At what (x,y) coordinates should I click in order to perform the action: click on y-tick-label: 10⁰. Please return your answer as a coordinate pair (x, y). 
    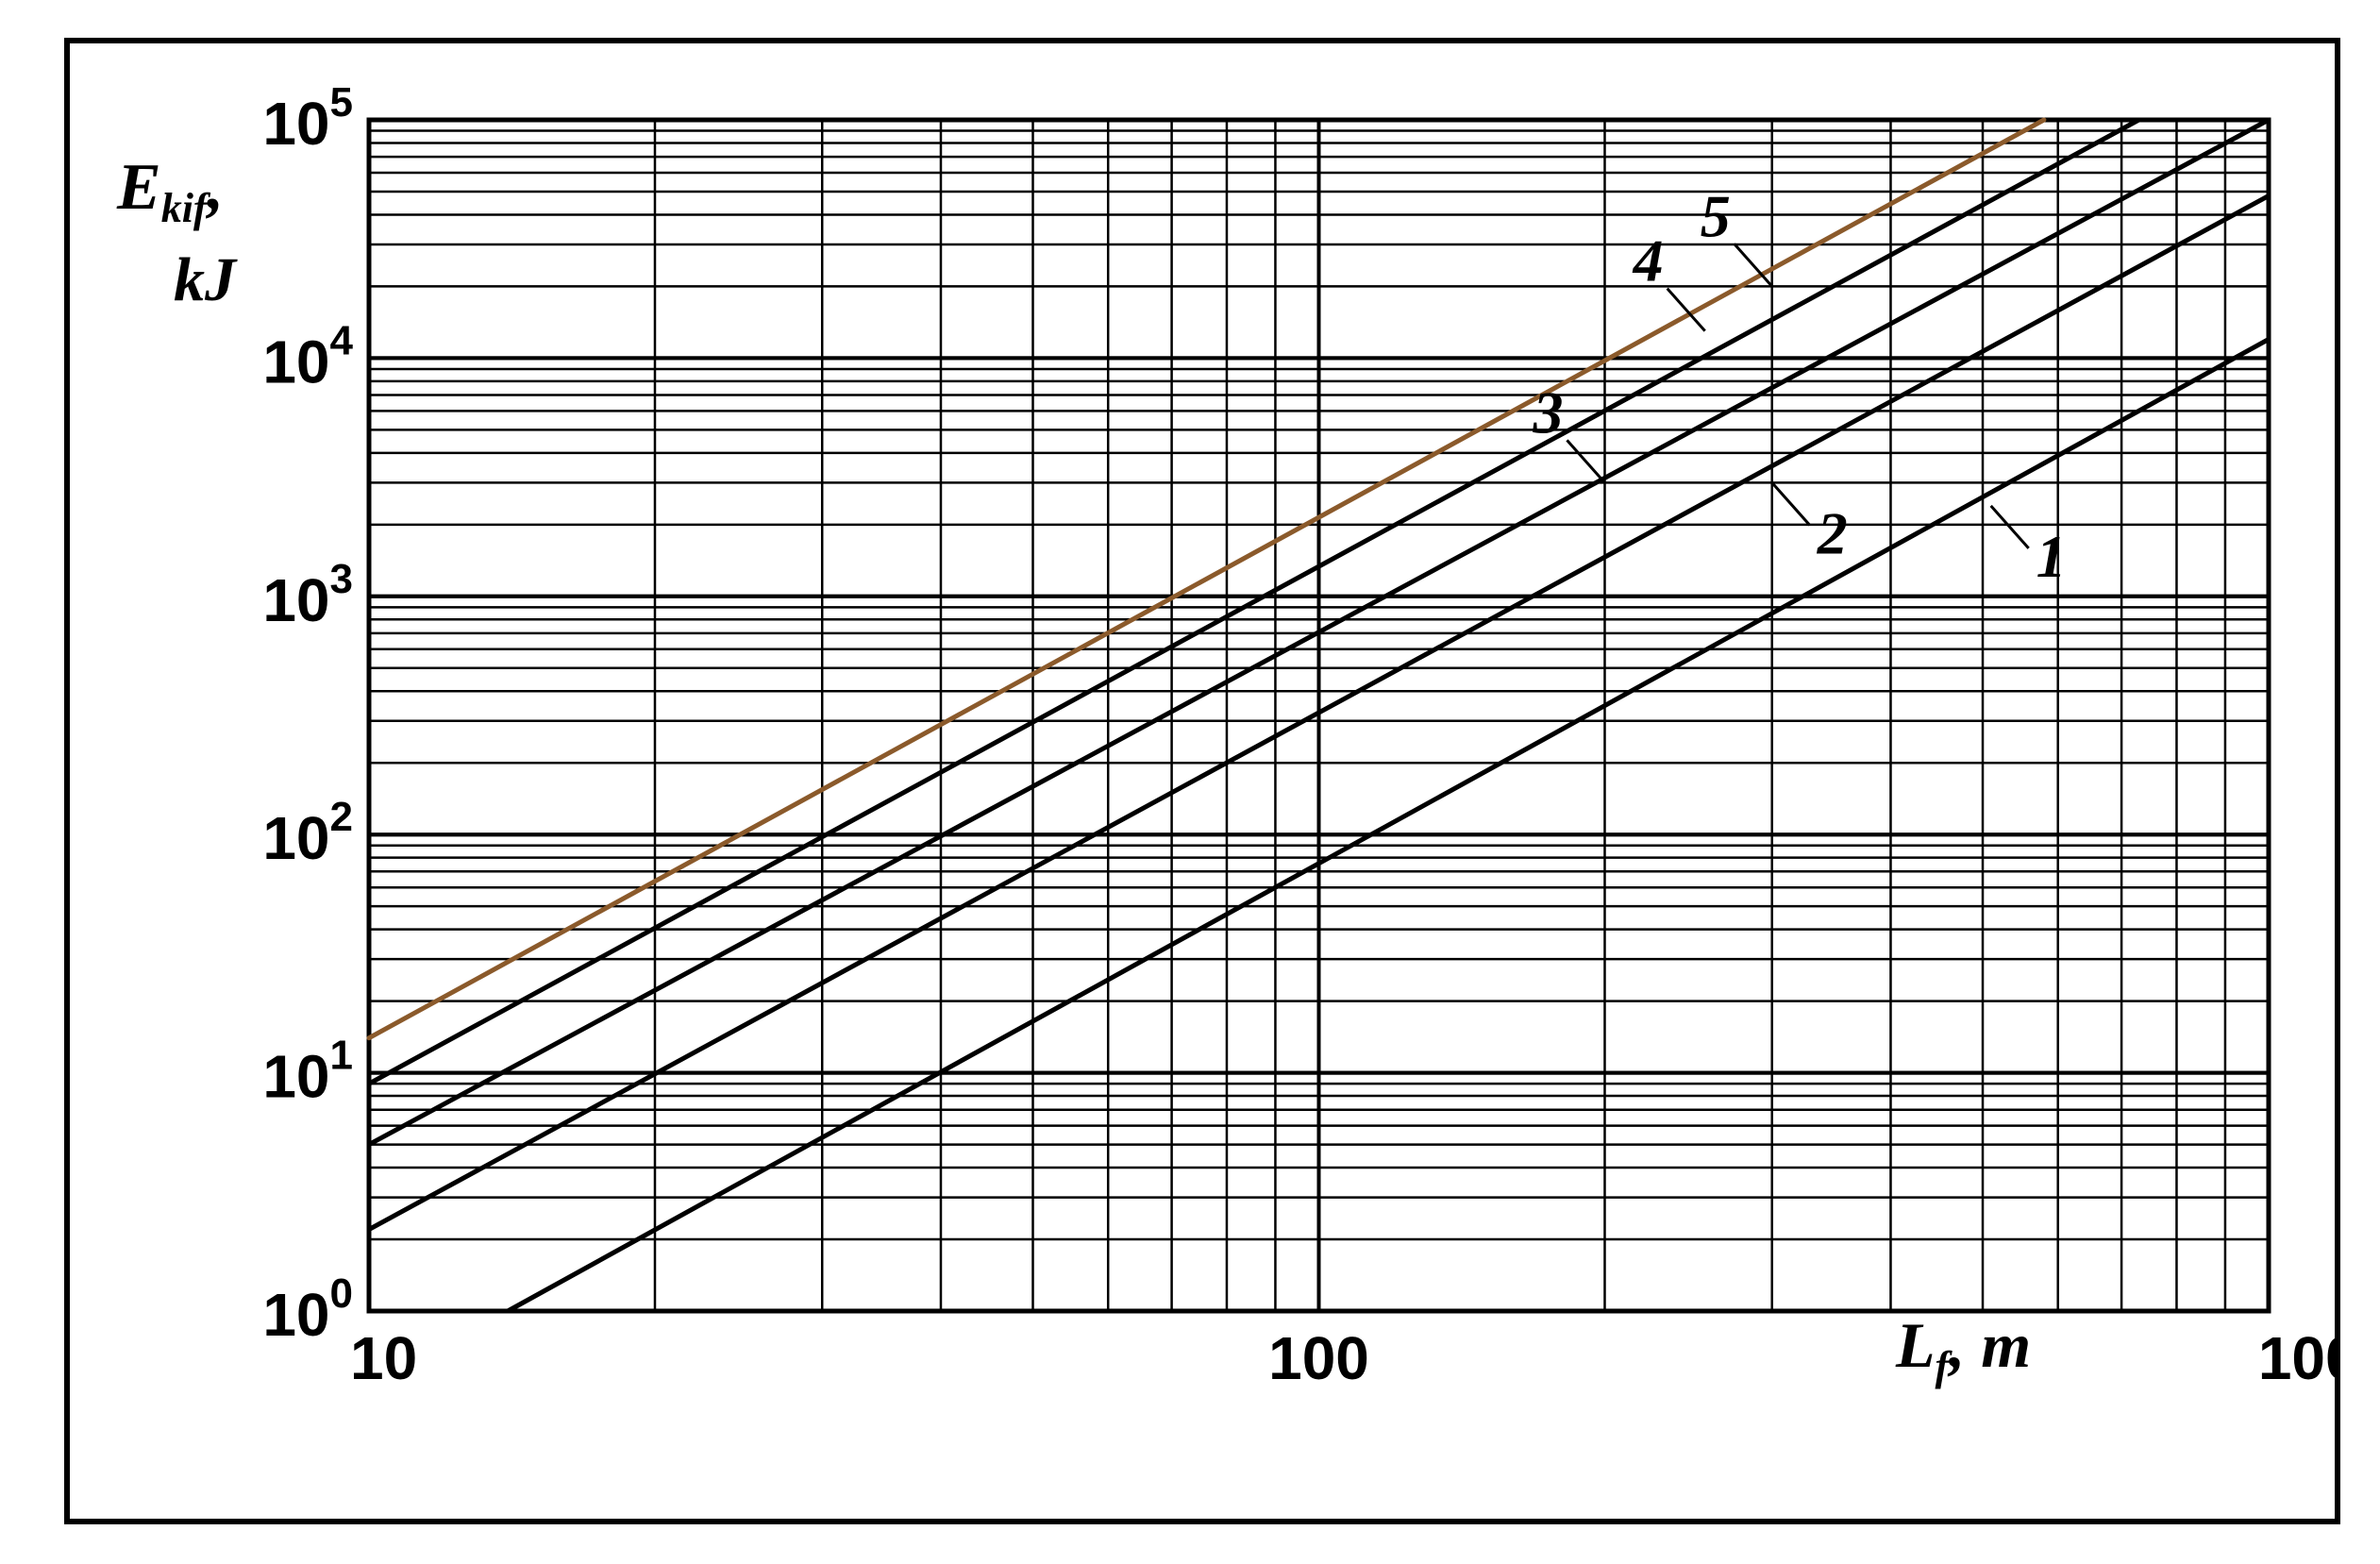
    Looking at the image, I should click on (307, 1310).